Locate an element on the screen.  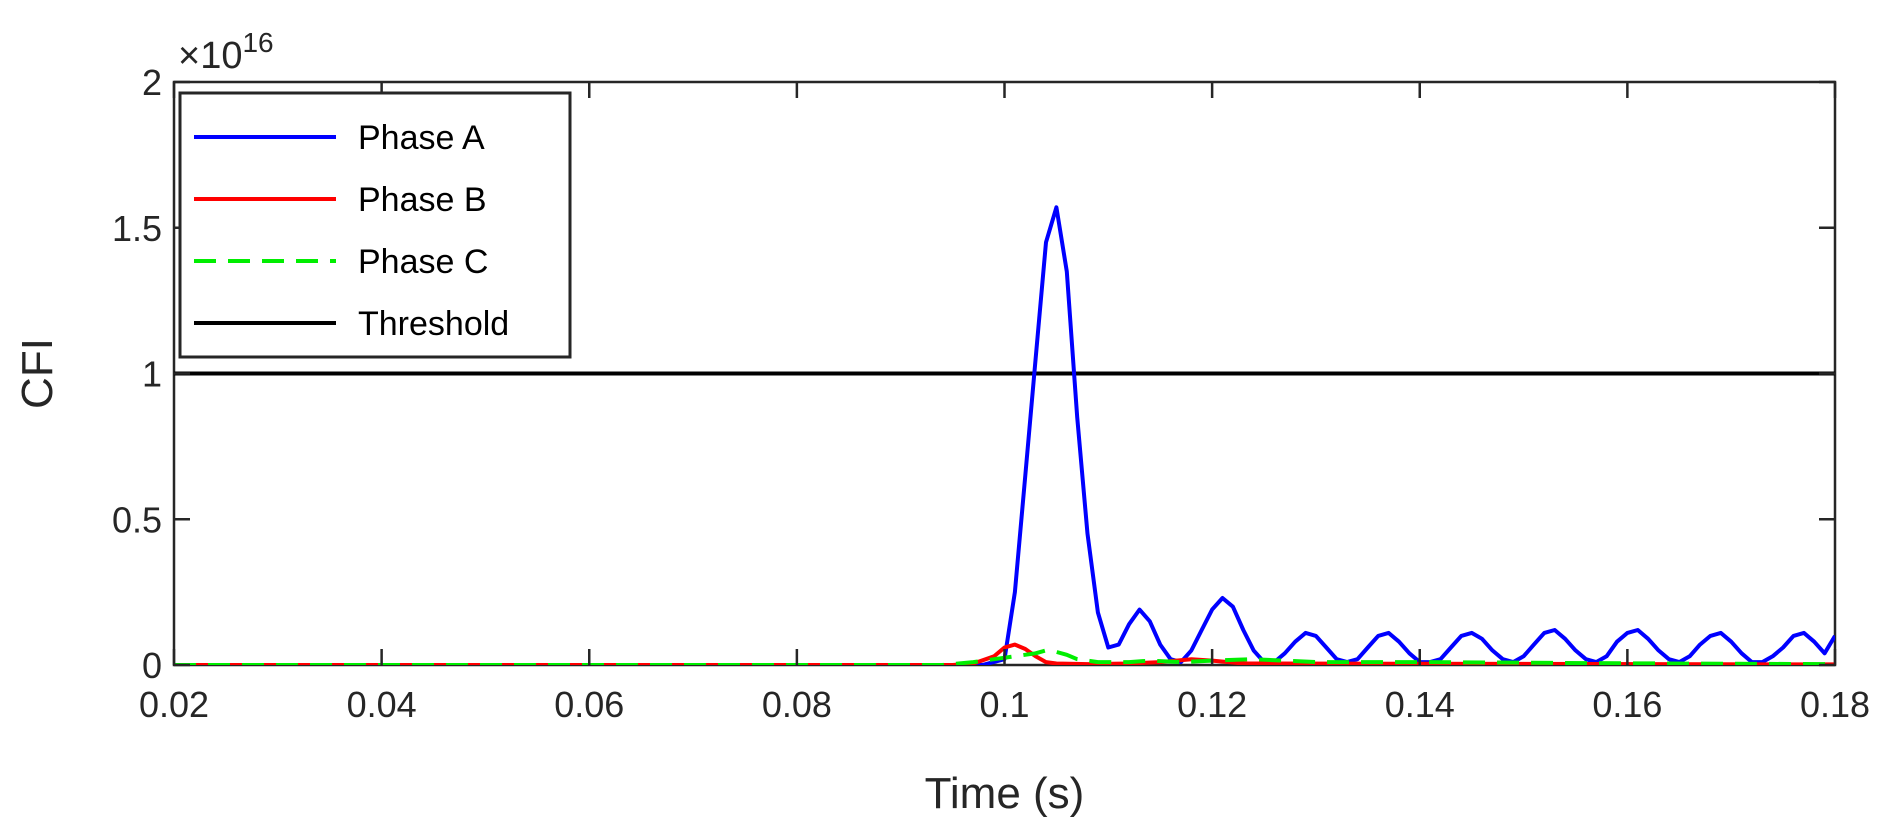
legend: Phase A Phase B Phase C Threshold is located at coordinates (375, 225).